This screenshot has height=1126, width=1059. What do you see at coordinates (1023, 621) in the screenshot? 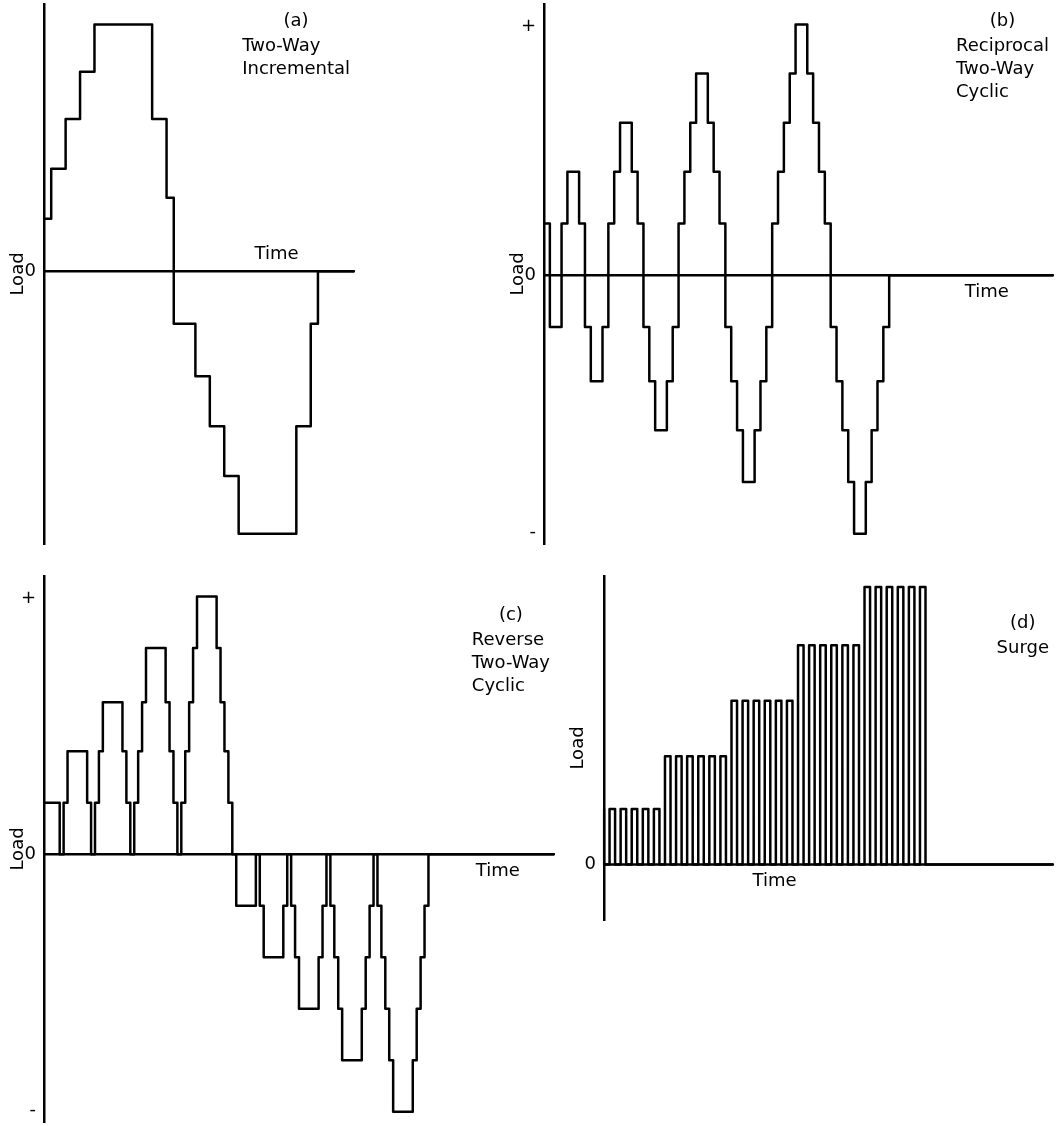
I see `text: (d)` at bounding box center [1023, 621].